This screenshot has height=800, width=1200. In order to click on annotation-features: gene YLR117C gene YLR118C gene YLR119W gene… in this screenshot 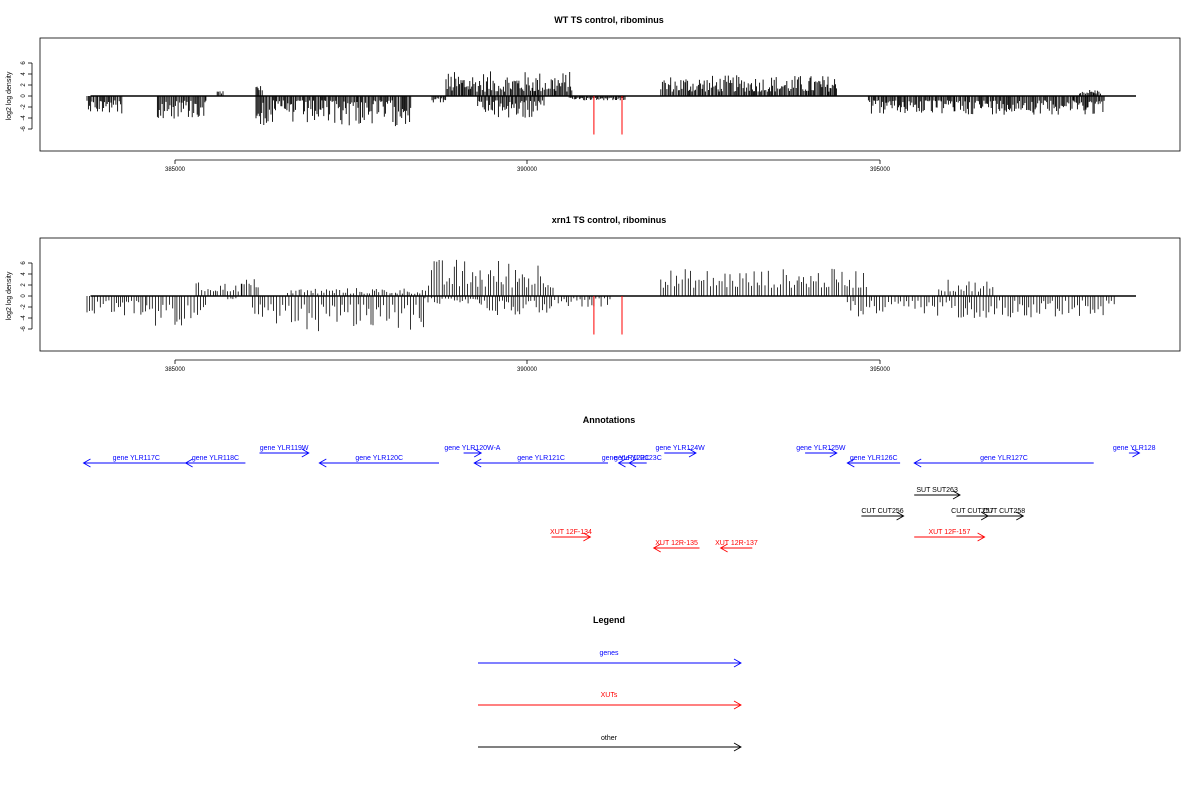, I will do `click(619, 499)`.